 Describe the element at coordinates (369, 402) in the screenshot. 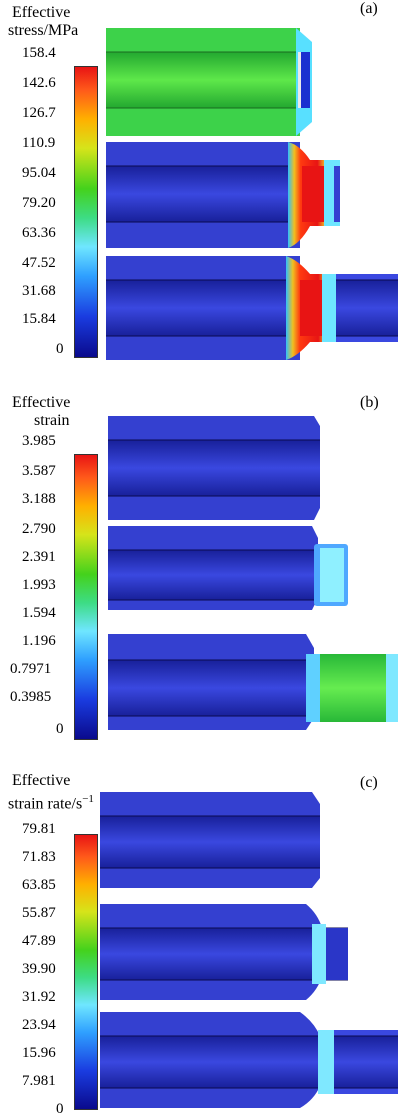

I see `panel-b-label: (b)` at that location.